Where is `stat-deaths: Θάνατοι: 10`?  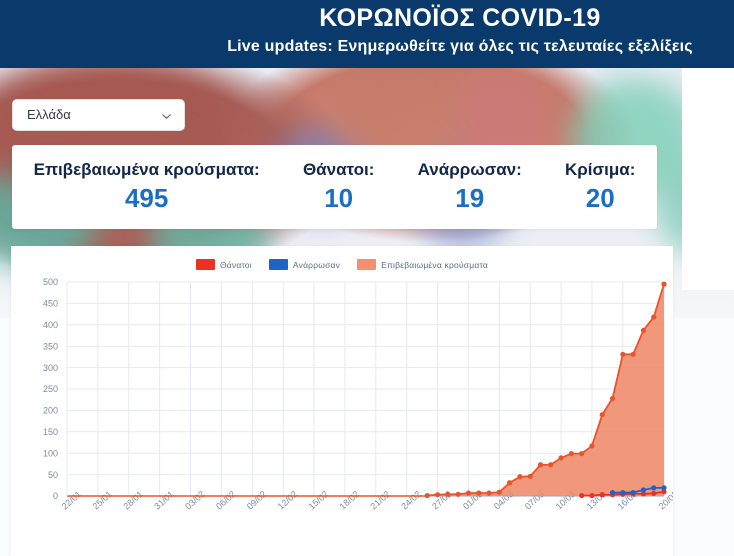 stat-deaths: Θάνατοι: 10 is located at coordinates (338, 187).